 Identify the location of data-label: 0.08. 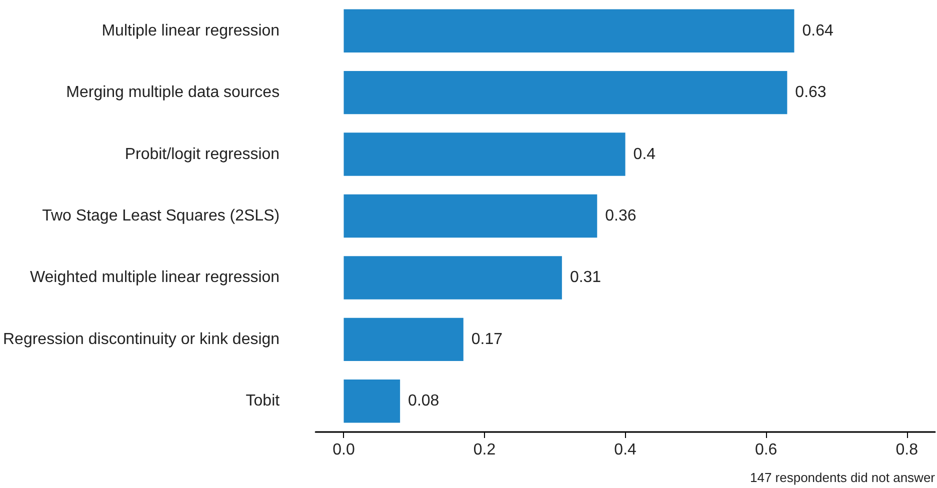
(424, 401).